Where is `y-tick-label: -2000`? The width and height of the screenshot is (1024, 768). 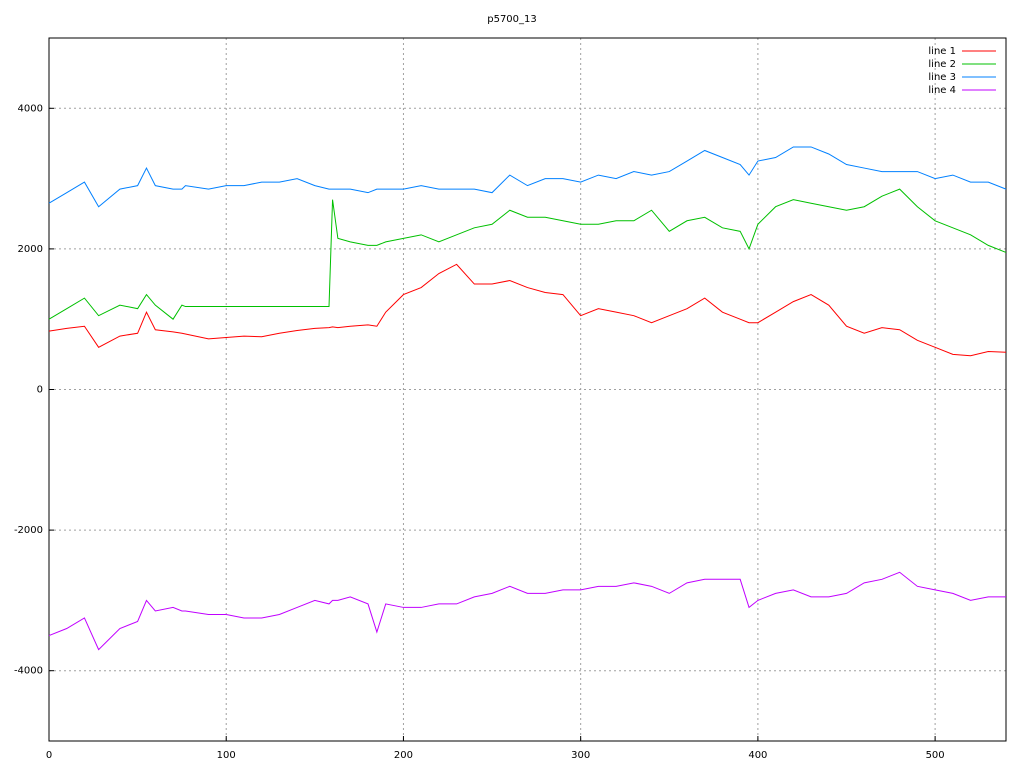
y-tick-label: -2000 is located at coordinates (28, 530).